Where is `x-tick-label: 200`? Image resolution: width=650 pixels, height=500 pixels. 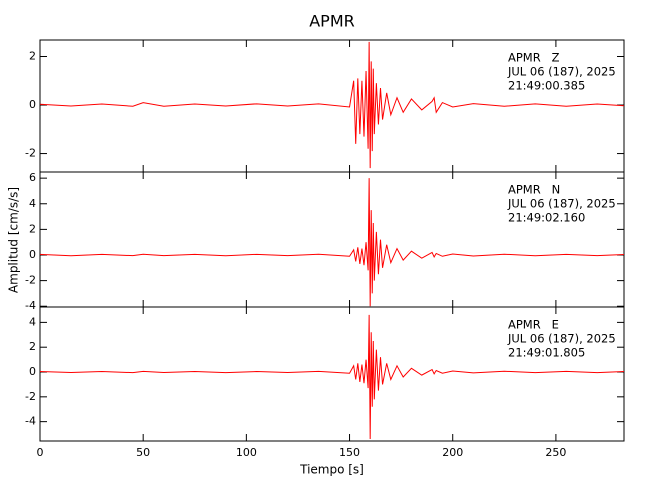 x-tick-label: 200 is located at coordinates (452, 452).